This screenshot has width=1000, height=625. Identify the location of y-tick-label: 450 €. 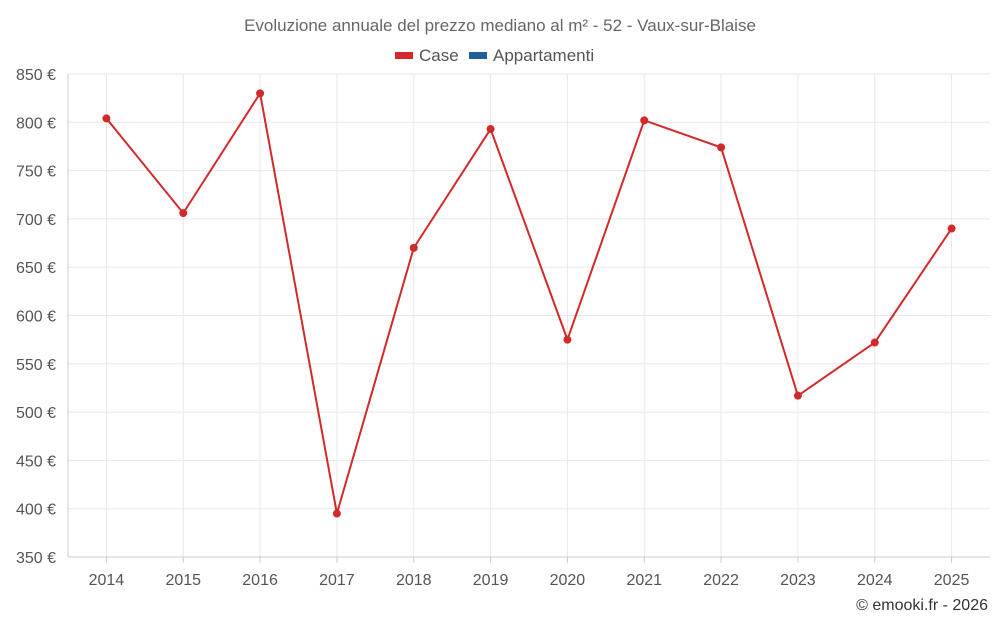
(36, 461).